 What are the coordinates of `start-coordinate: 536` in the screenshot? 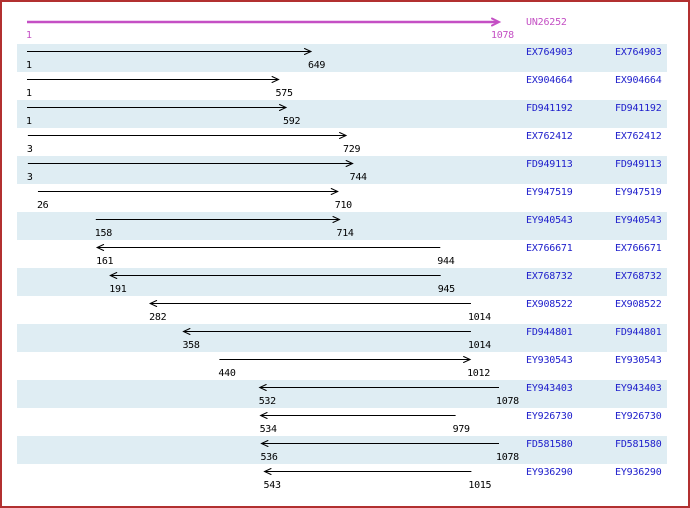 It's located at (269, 457).